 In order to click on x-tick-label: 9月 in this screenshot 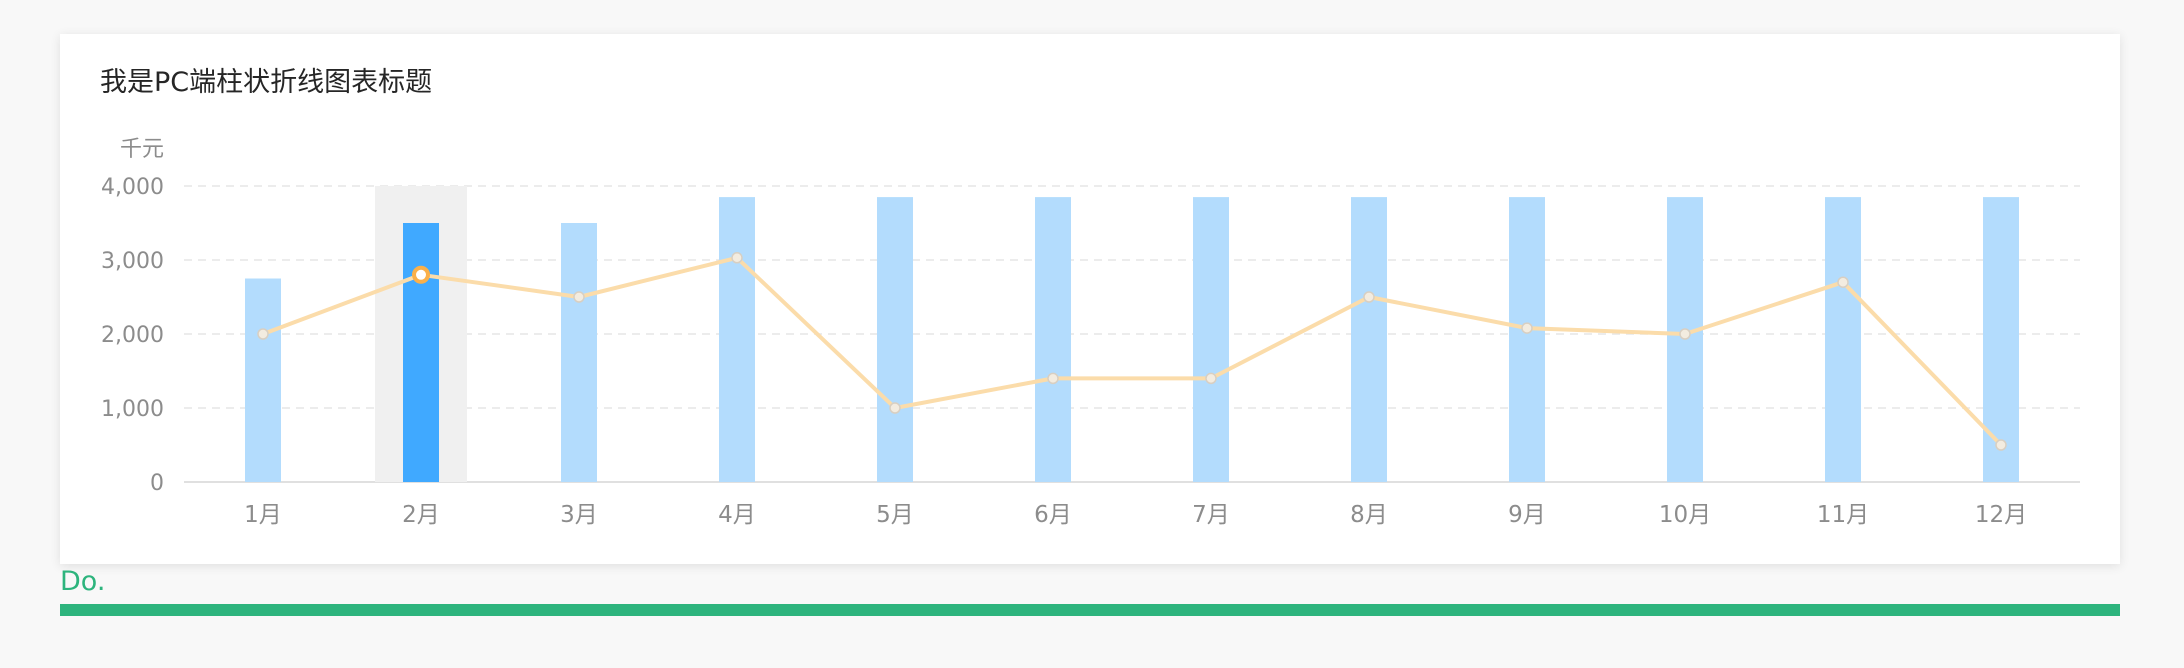, I will do `click(1527, 515)`.